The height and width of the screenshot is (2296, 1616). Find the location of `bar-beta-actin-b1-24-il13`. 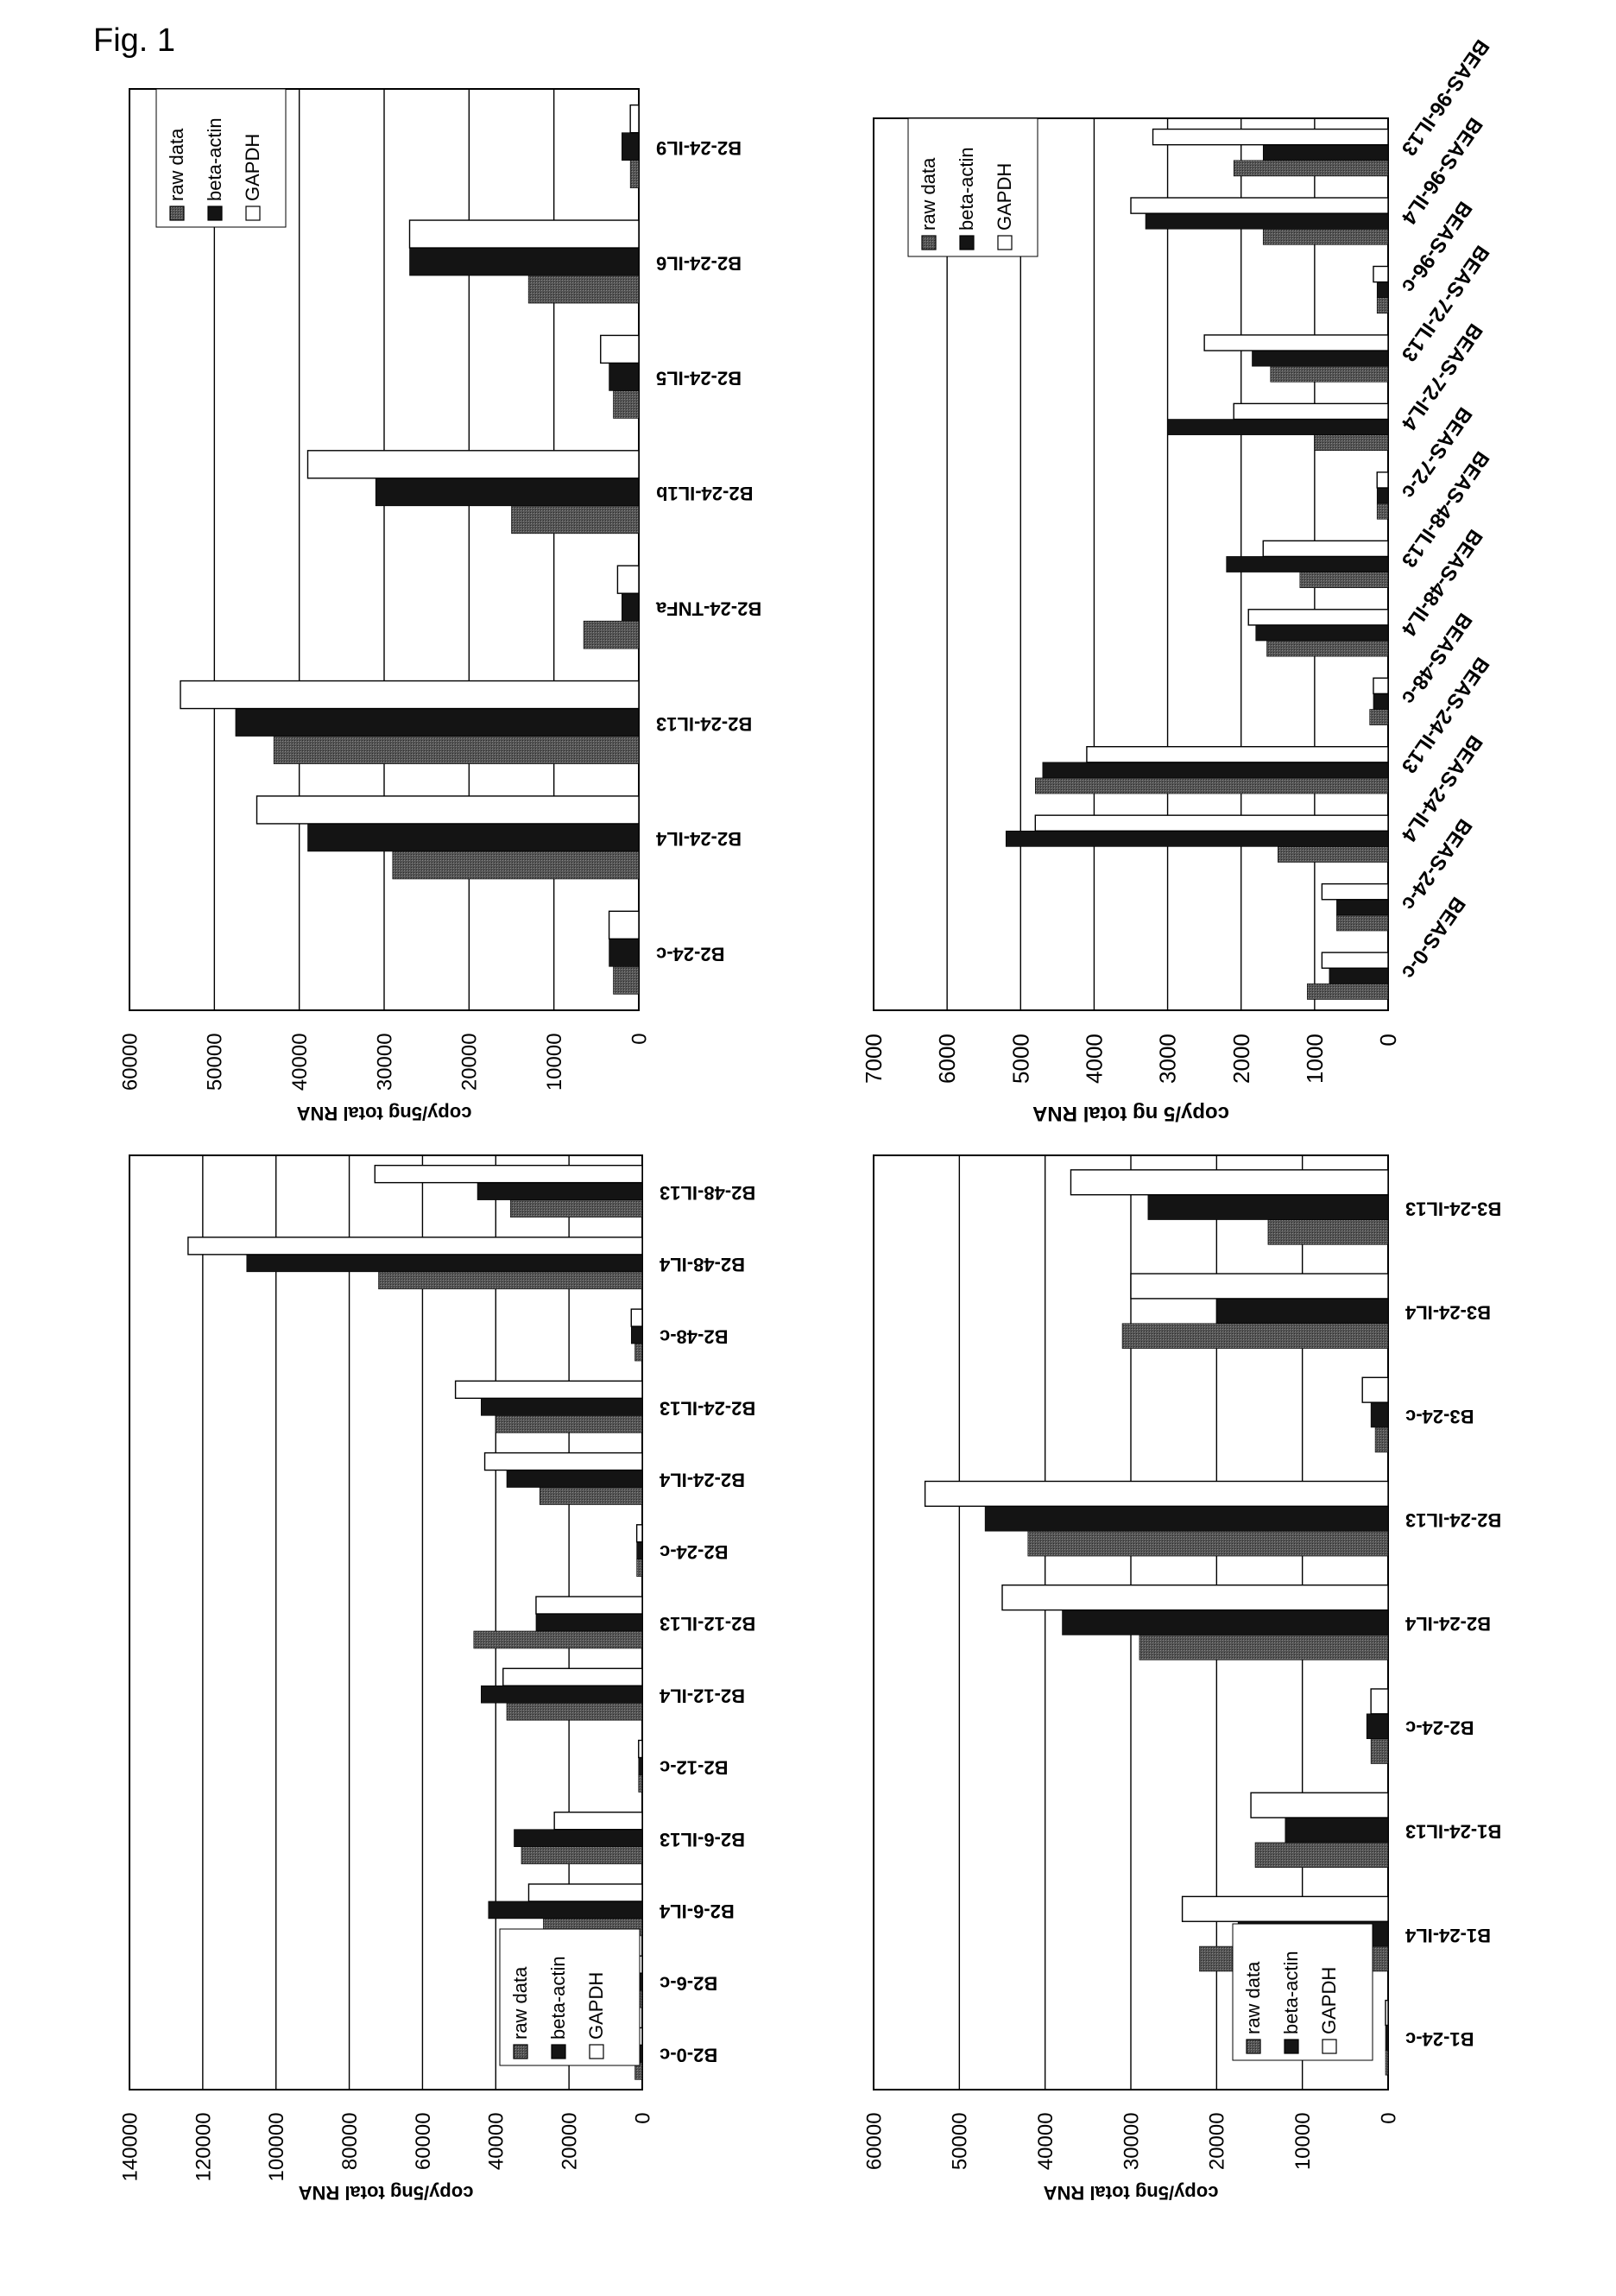

bar-beta-actin-b1-24-il13 is located at coordinates (1337, 1830).